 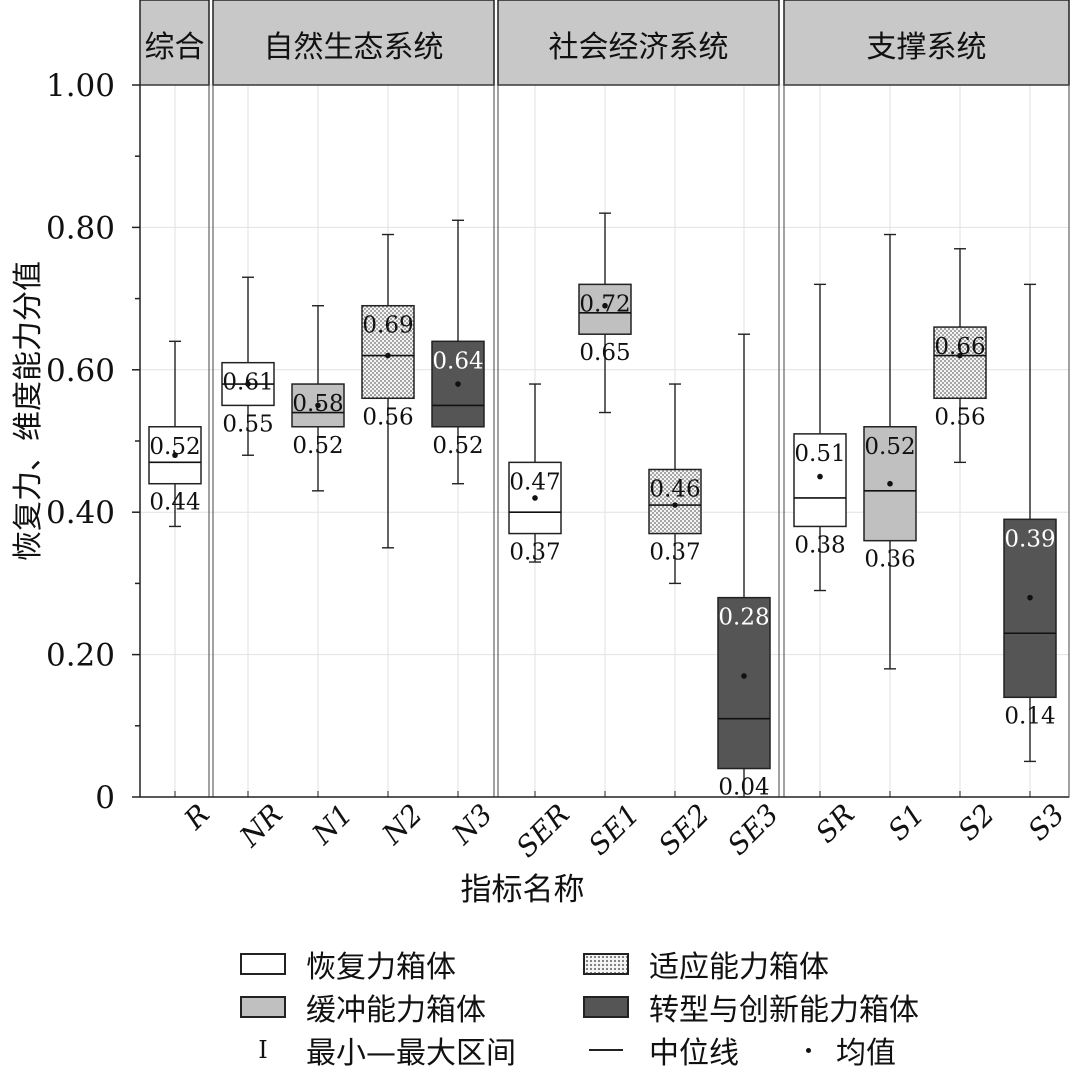 What do you see at coordinates (744, 683) in the screenshot?
I see `box-SE3` at bounding box center [744, 683].